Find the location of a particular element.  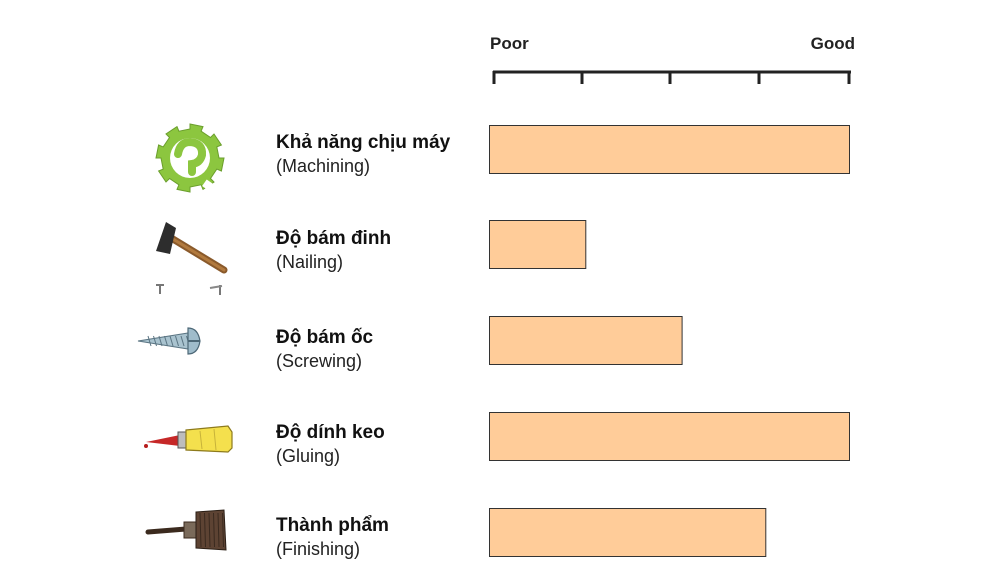

category-row: Độ bám đinh (Nailing) is located at coordinates (371, 257).